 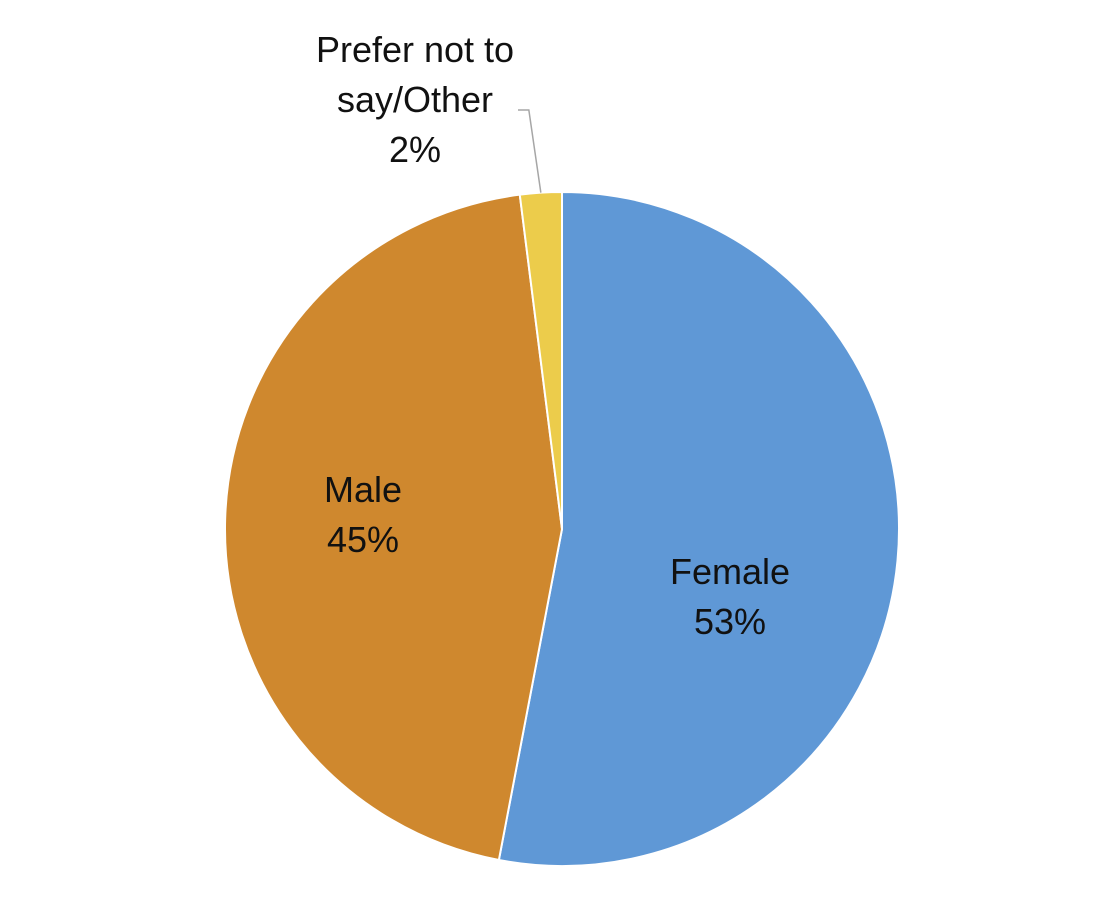 I want to click on category-label: Male, so click(x=363, y=489).